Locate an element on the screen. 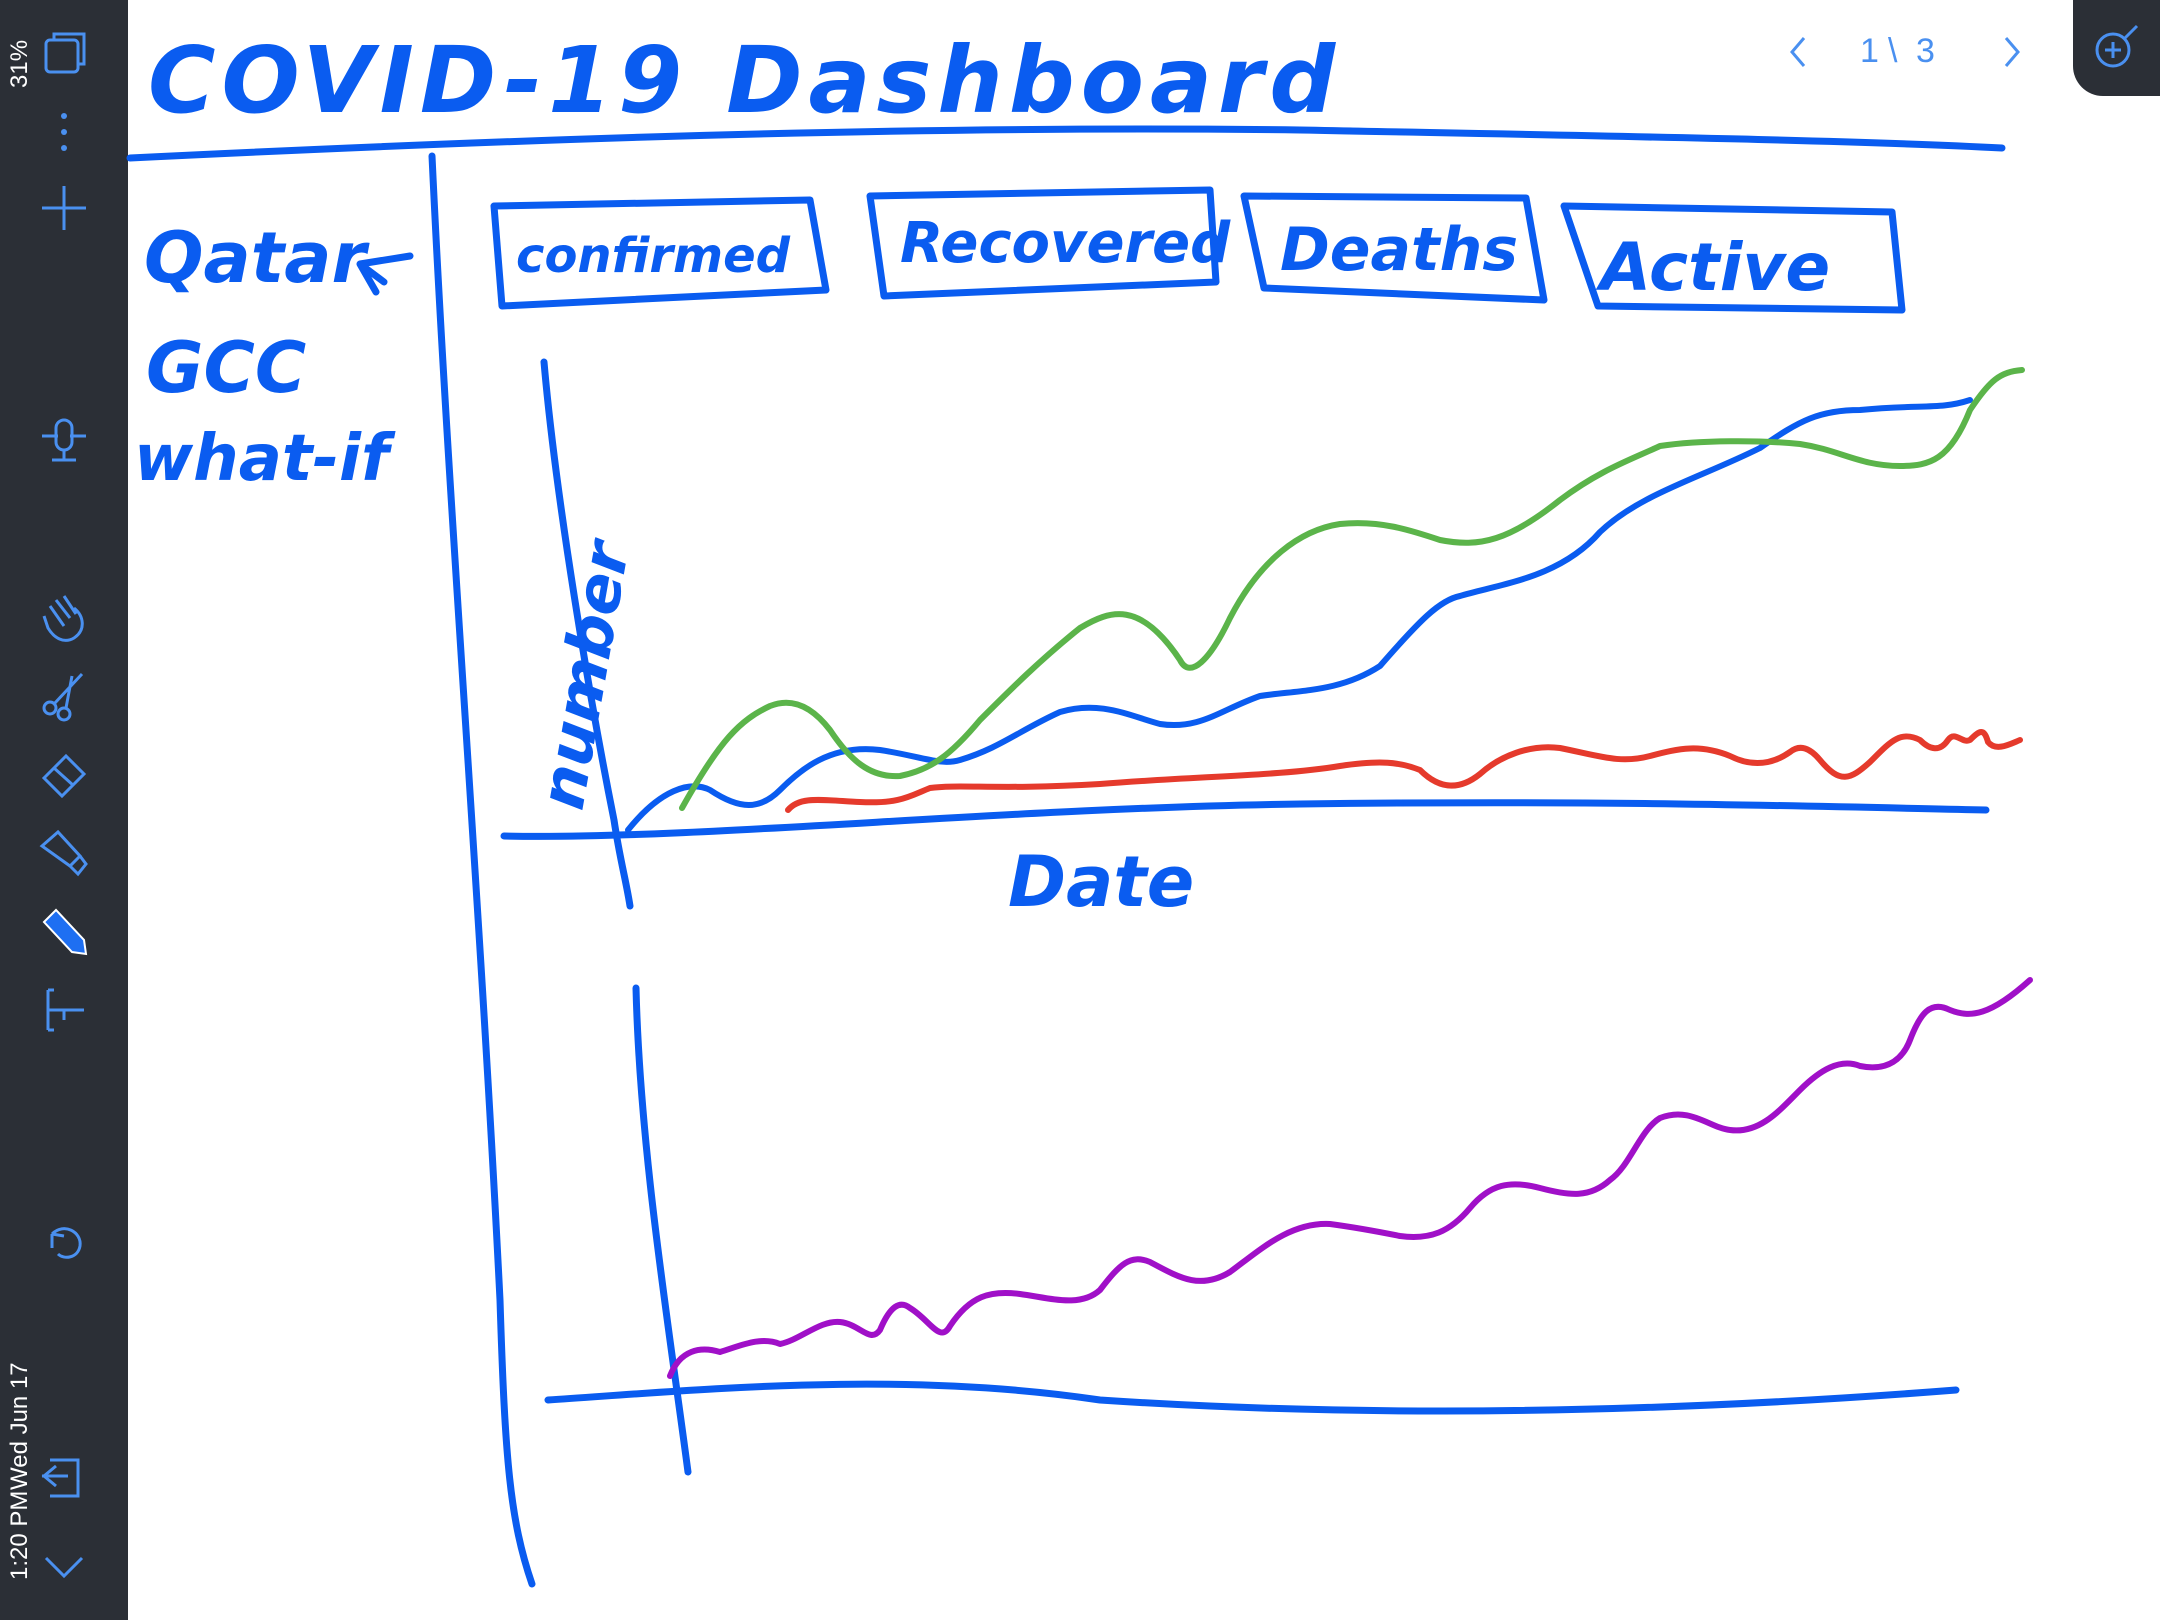 The image size is (2160, 1620). chevron-down-icon is located at coordinates (64, 1566).